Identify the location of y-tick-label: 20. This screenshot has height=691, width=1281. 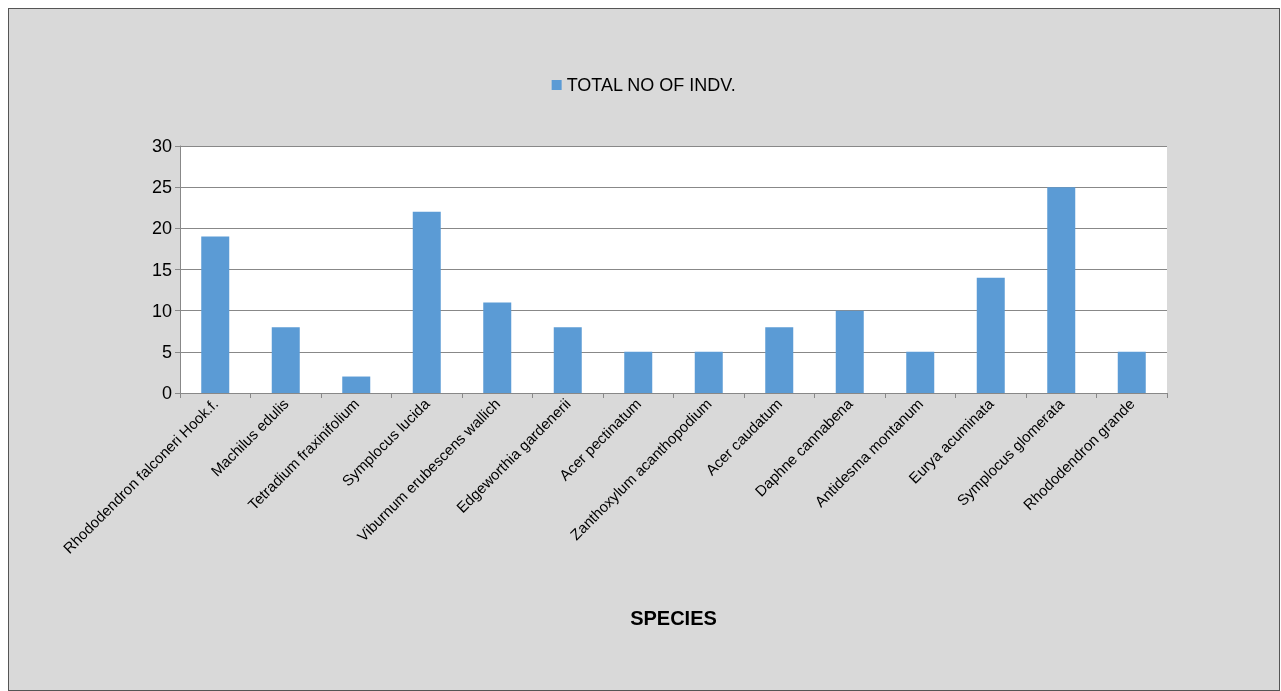
(161, 228).